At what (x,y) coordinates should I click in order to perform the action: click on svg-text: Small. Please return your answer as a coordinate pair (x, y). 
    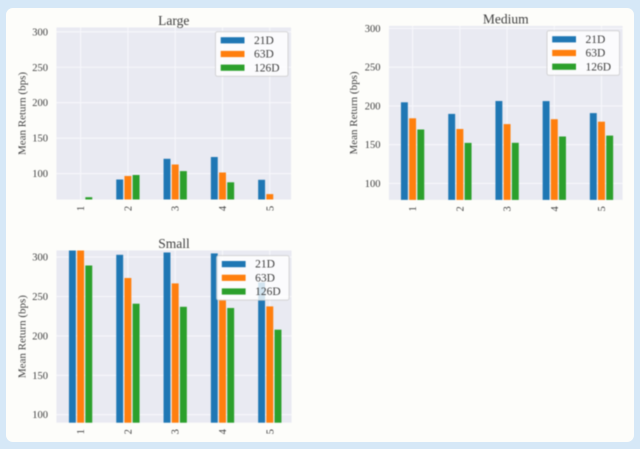
    Looking at the image, I should click on (174, 243).